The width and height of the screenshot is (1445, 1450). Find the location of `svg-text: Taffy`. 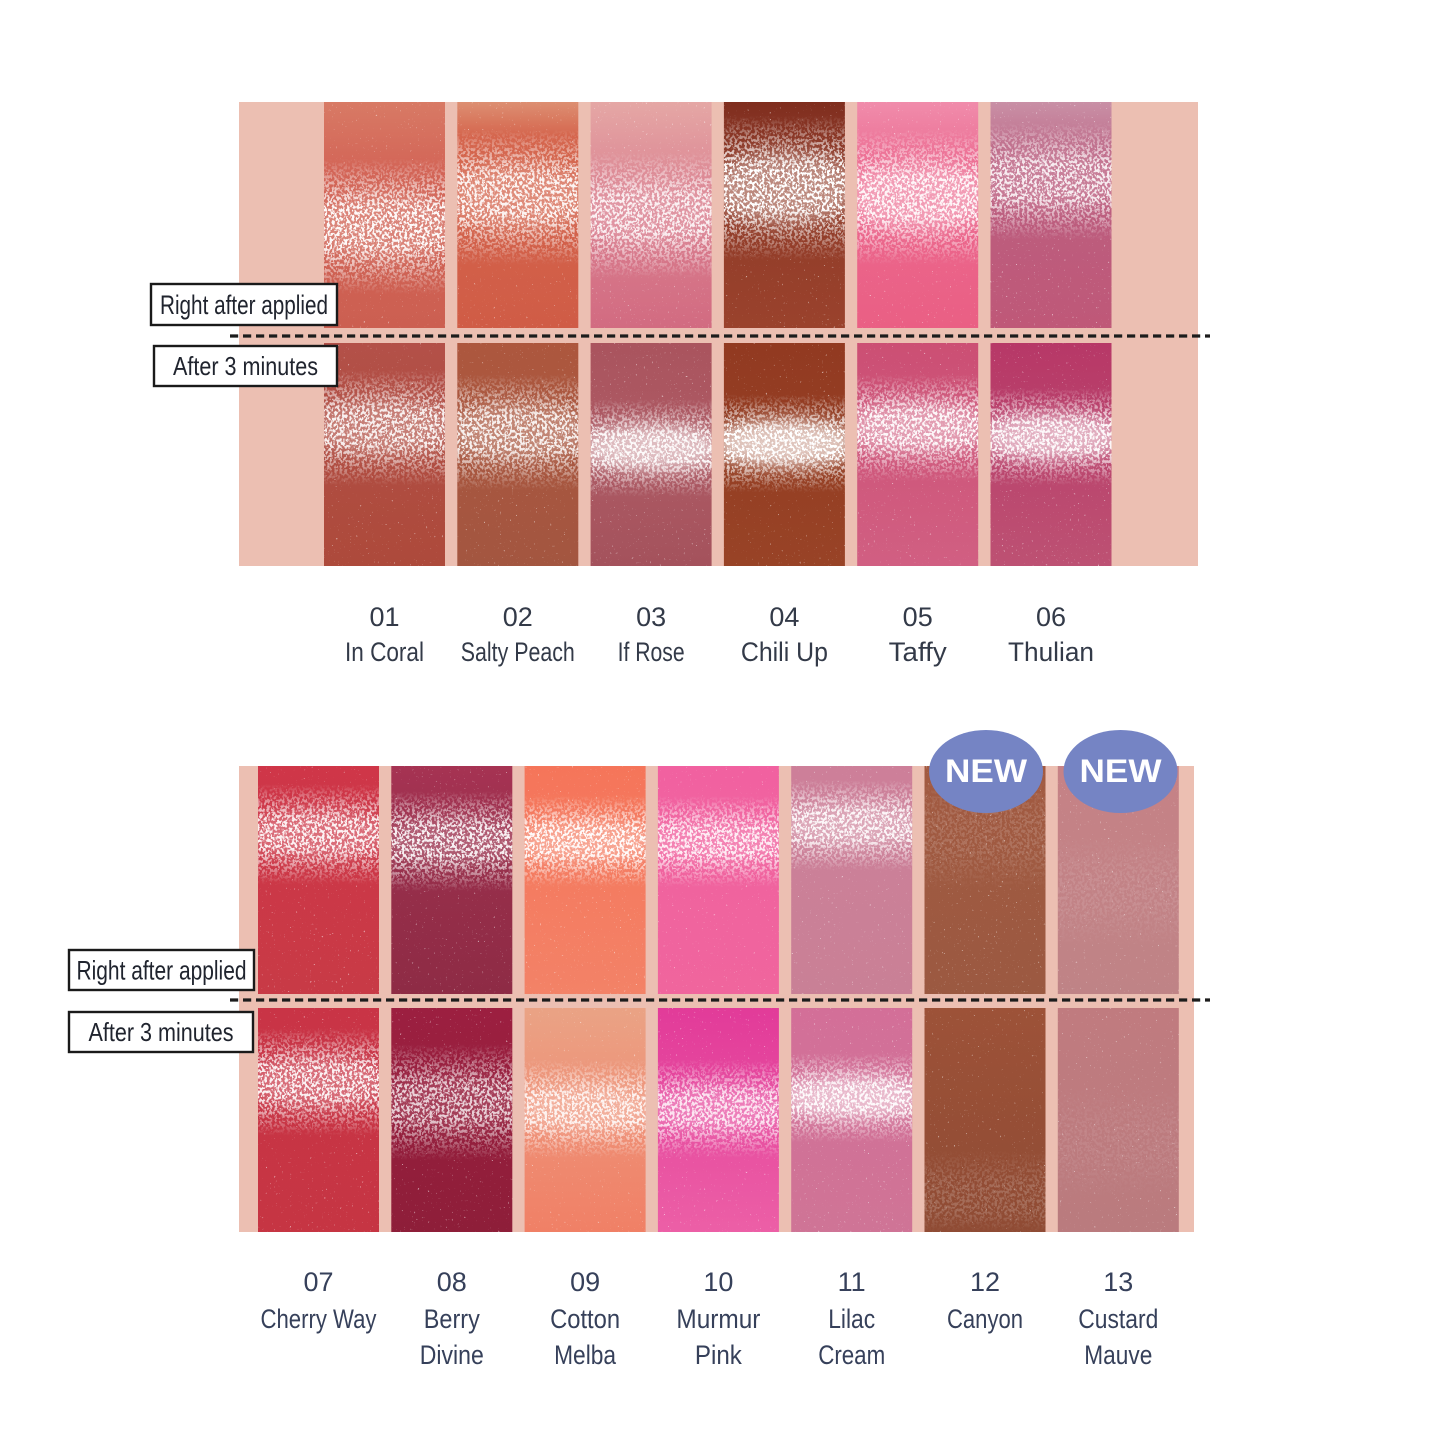

svg-text: Taffy is located at coordinates (918, 652).